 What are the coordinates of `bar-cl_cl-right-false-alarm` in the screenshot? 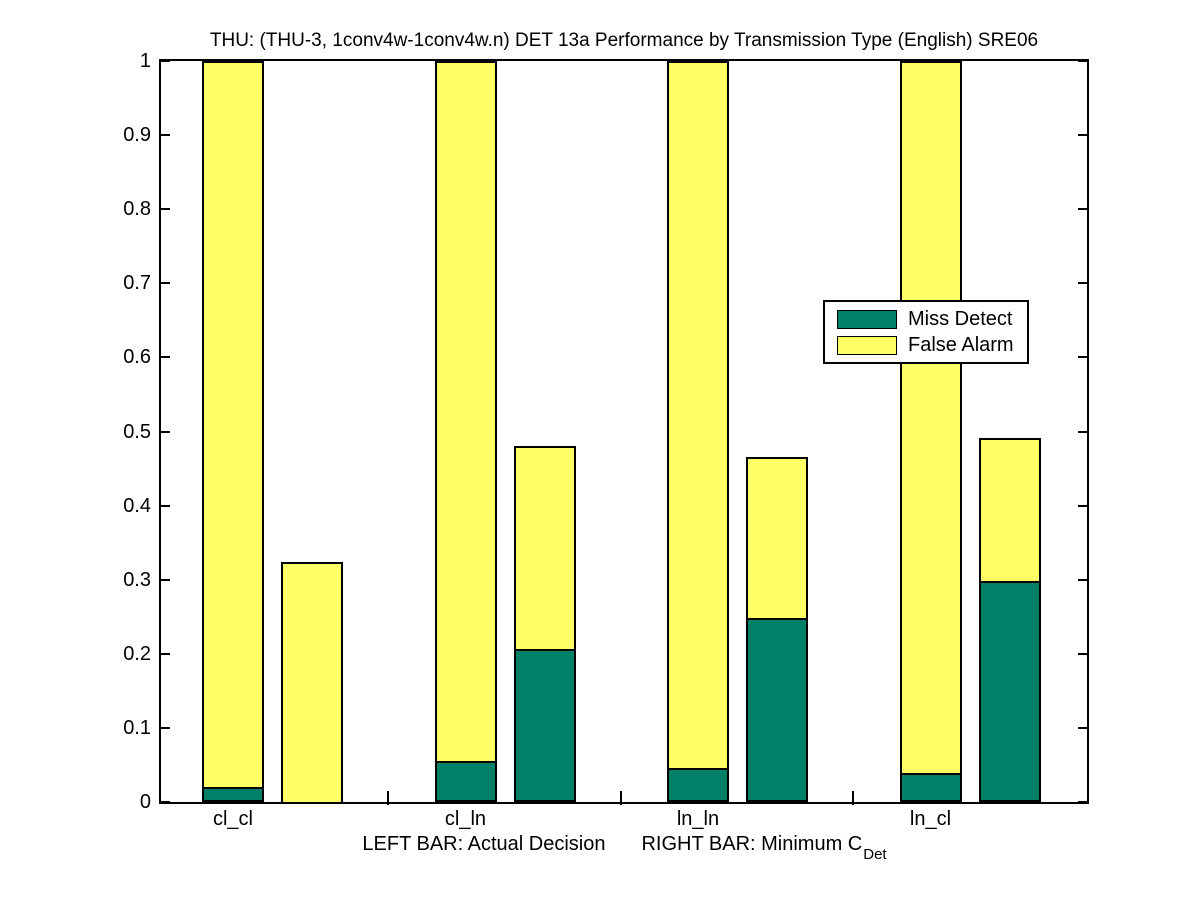 It's located at (312, 681).